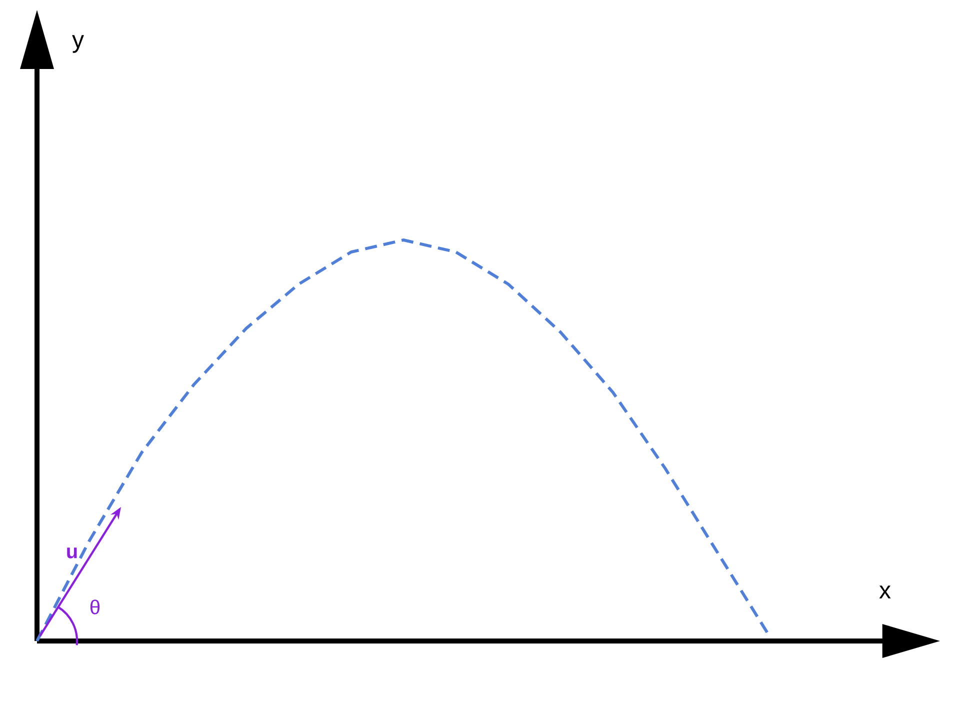 The image size is (960, 720). What do you see at coordinates (78, 44) in the screenshot?
I see `text: y` at bounding box center [78, 44].